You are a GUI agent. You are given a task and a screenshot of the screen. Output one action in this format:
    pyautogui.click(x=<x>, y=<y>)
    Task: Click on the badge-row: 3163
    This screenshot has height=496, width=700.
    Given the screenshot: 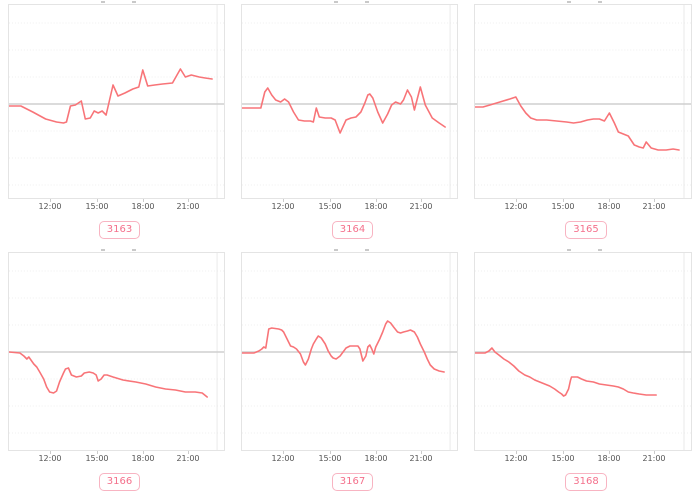 What is the action you would take?
    pyautogui.click(x=116, y=230)
    